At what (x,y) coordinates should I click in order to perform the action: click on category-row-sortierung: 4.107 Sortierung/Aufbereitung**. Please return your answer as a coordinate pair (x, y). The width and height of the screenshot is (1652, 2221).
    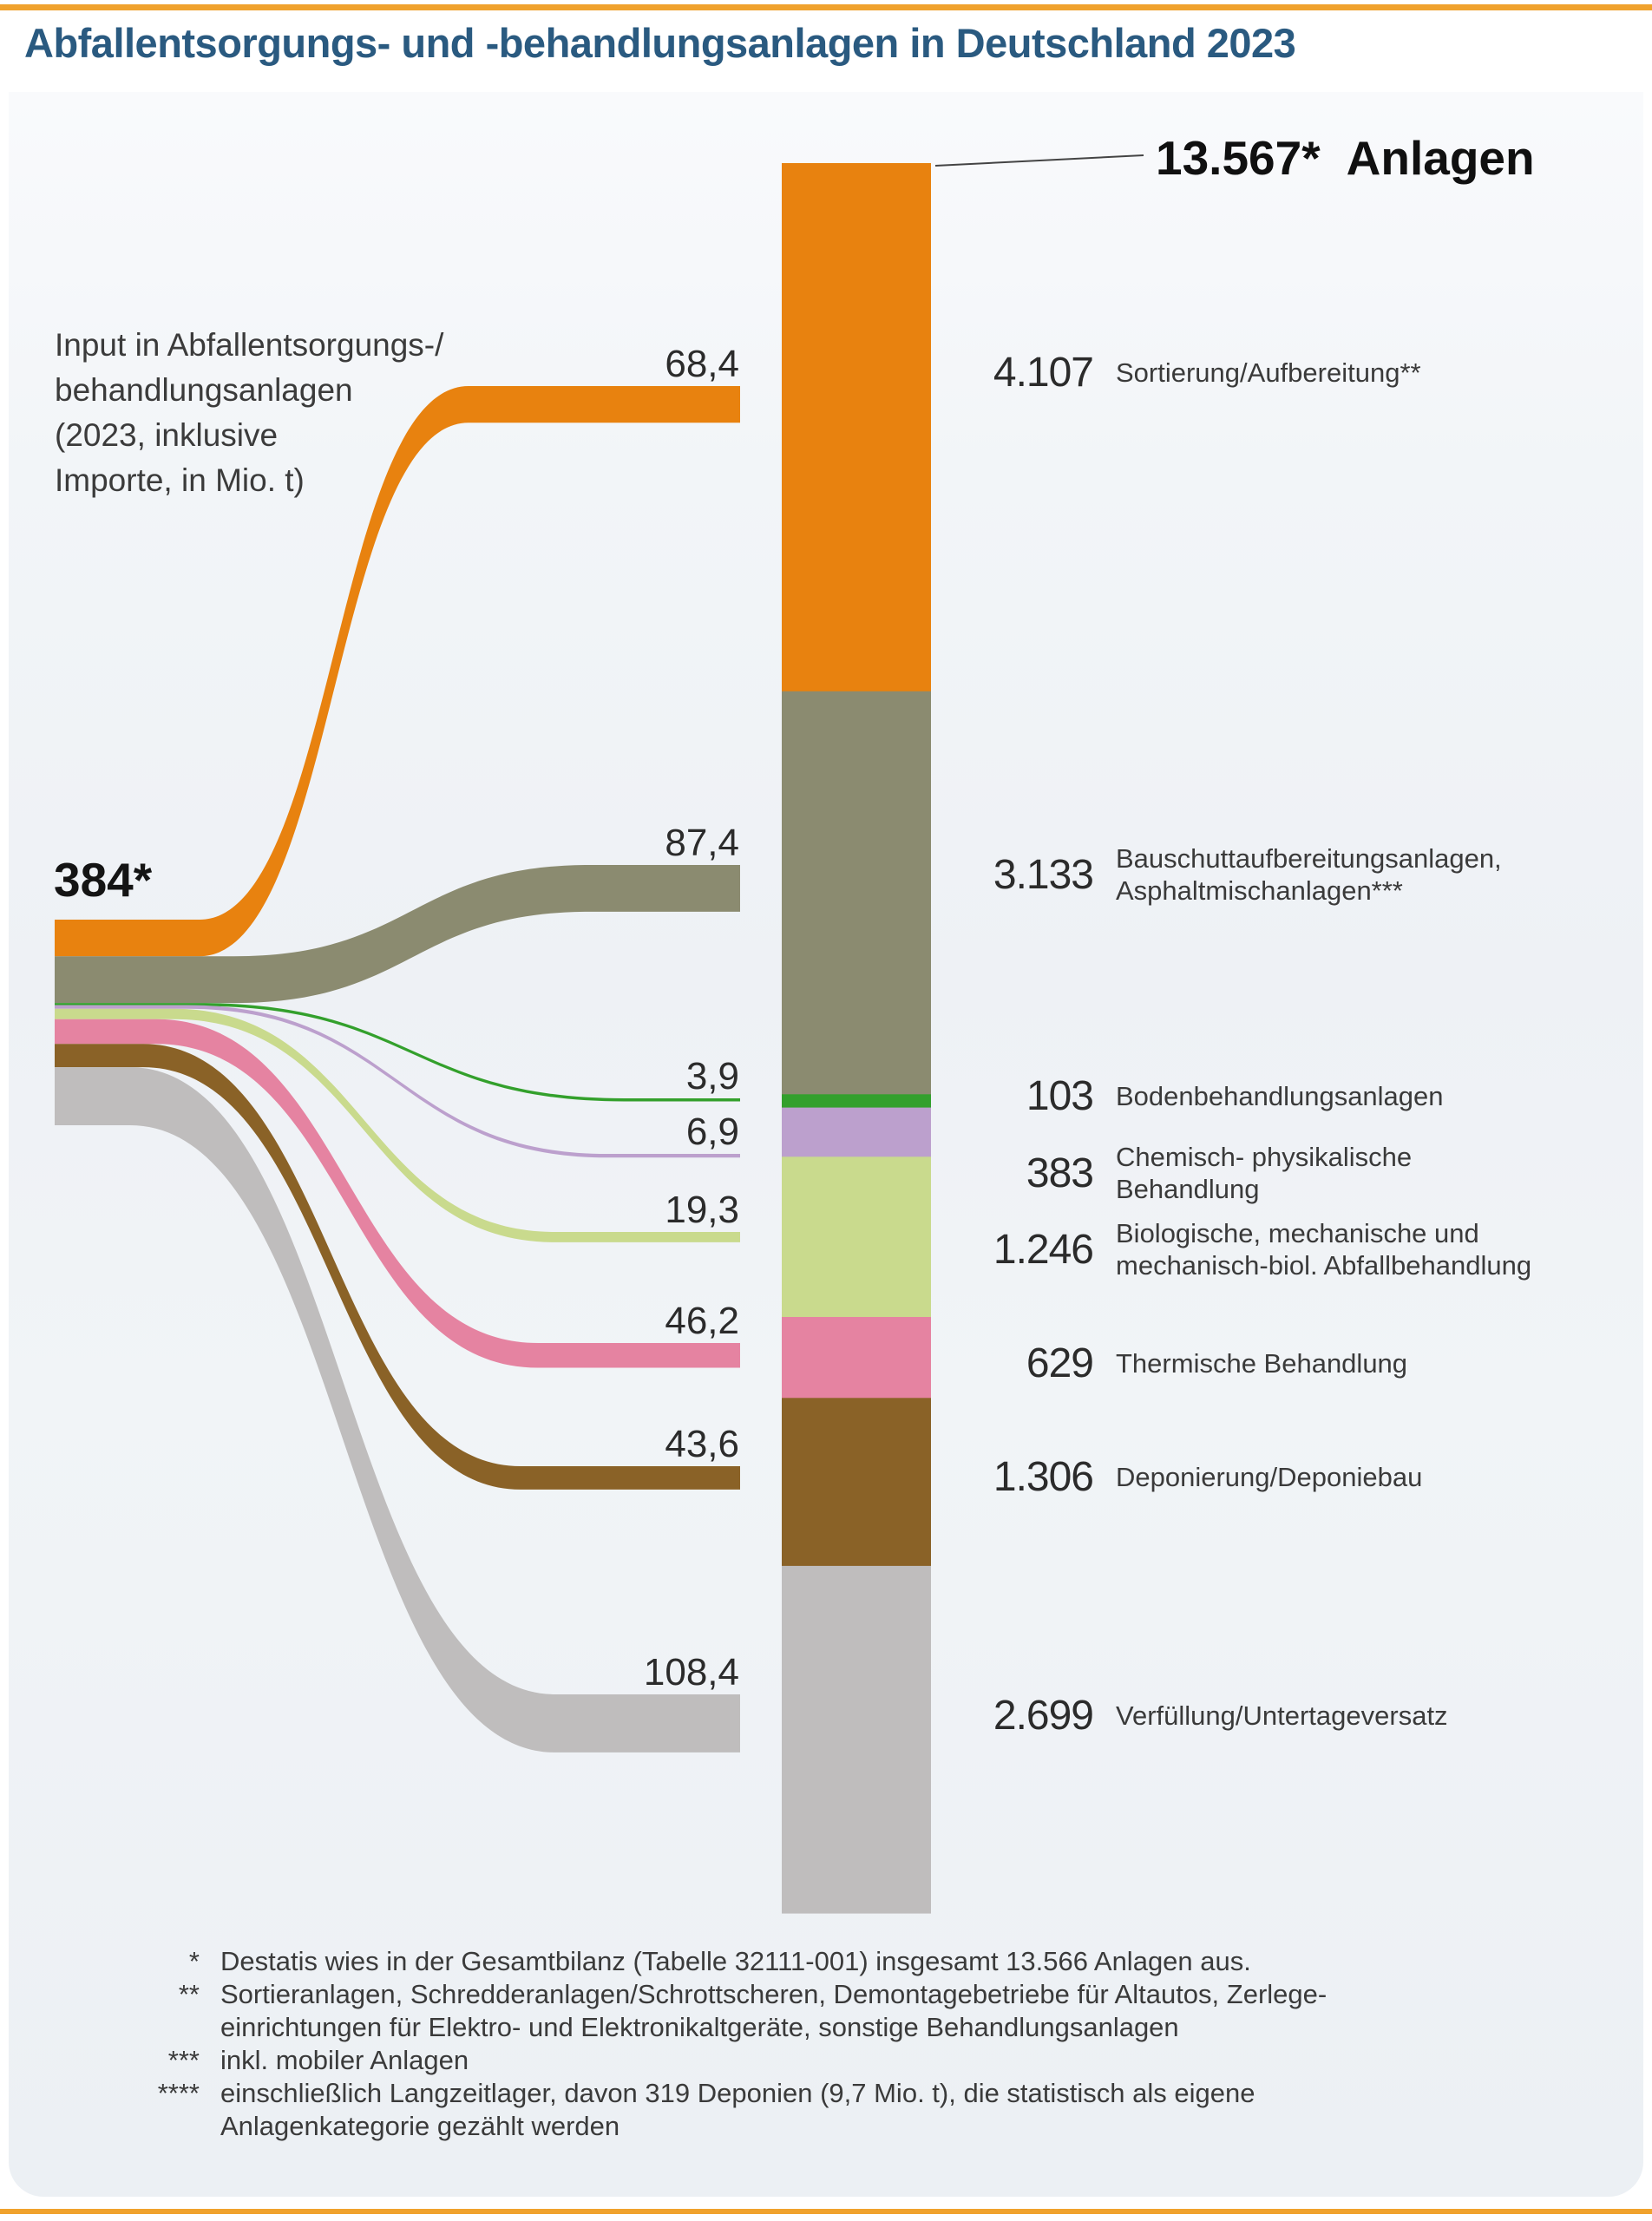
    Looking at the image, I should click on (1284, 372).